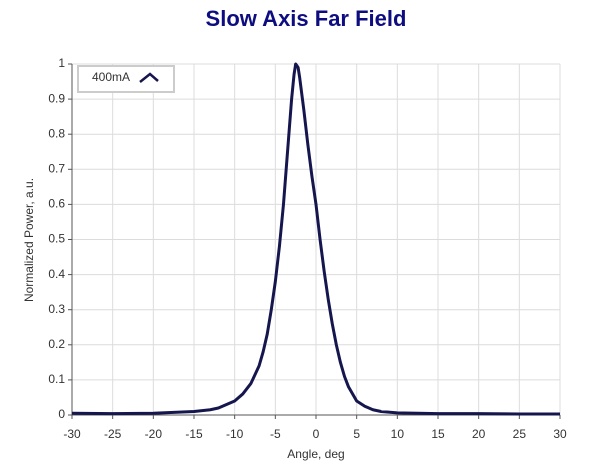 The width and height of the screenshot is (612, 474). Describe the element at coordinates (111, 77) in the screenshot. I see `legend-label: 400mA` at that location.